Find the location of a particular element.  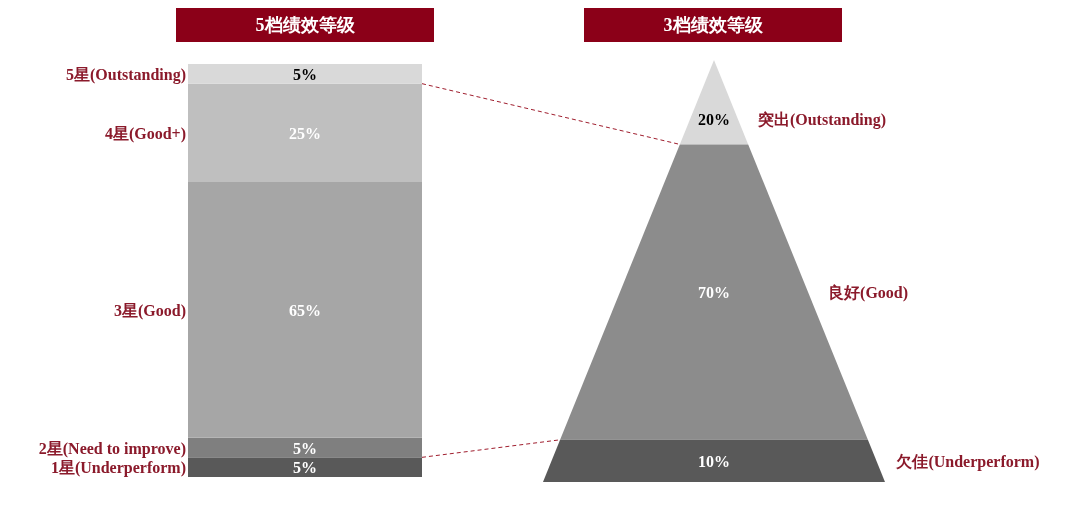

data-label: 10% is located at coordinates (714, 461).